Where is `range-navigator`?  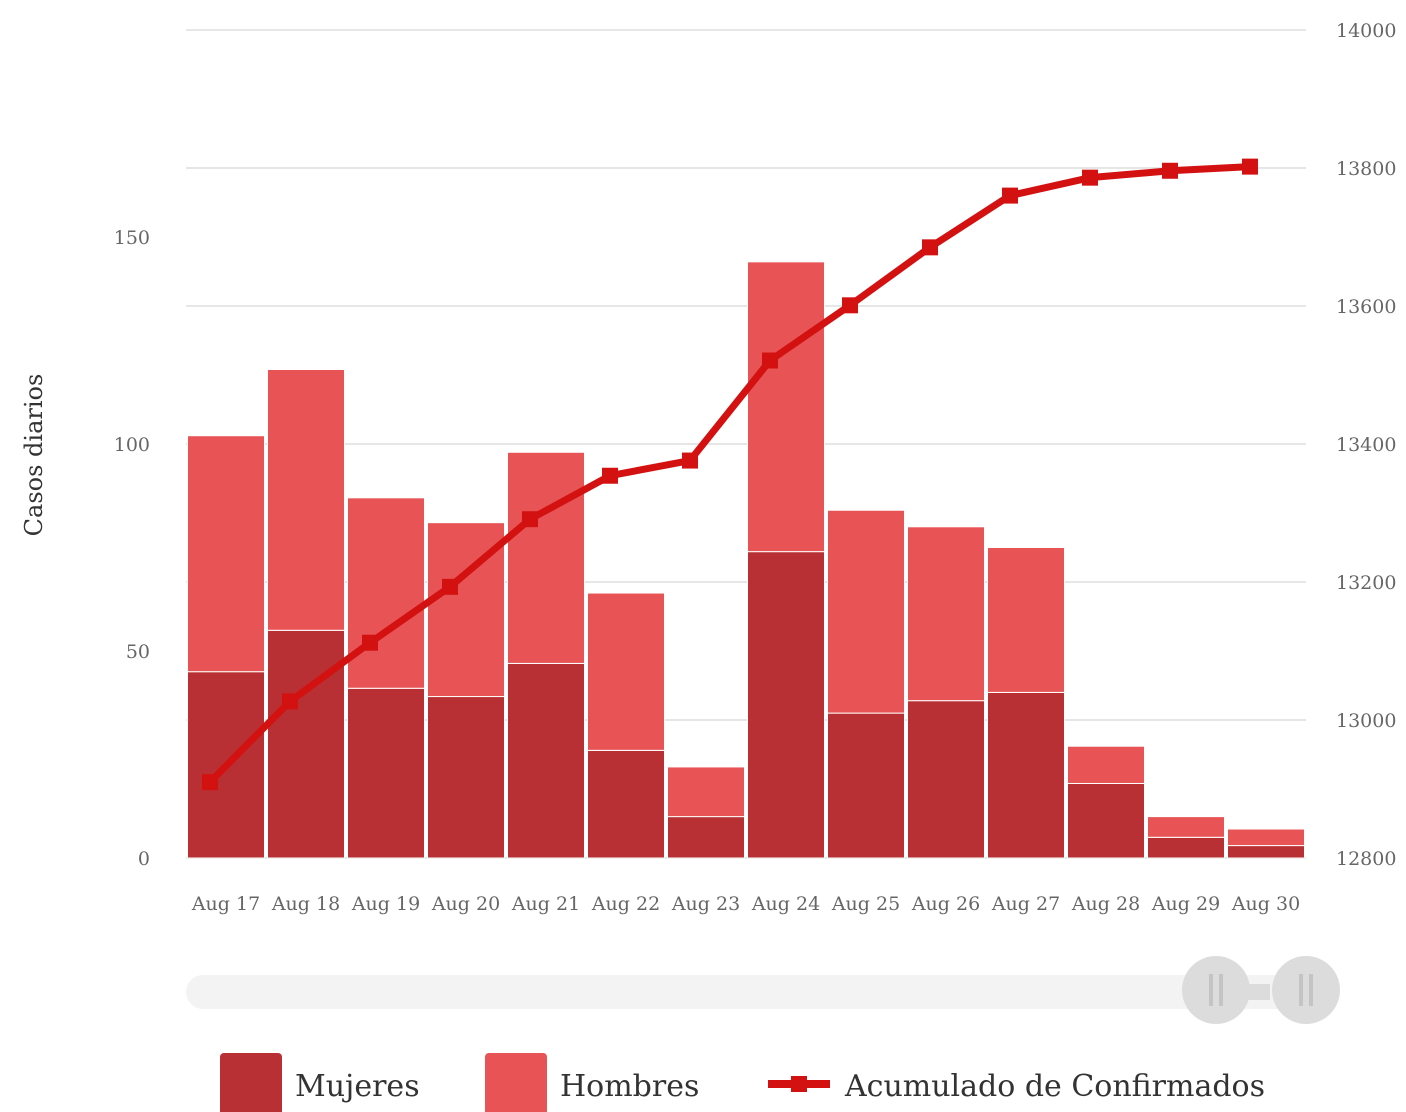 range-navigator is located at coordinates (763, 990).